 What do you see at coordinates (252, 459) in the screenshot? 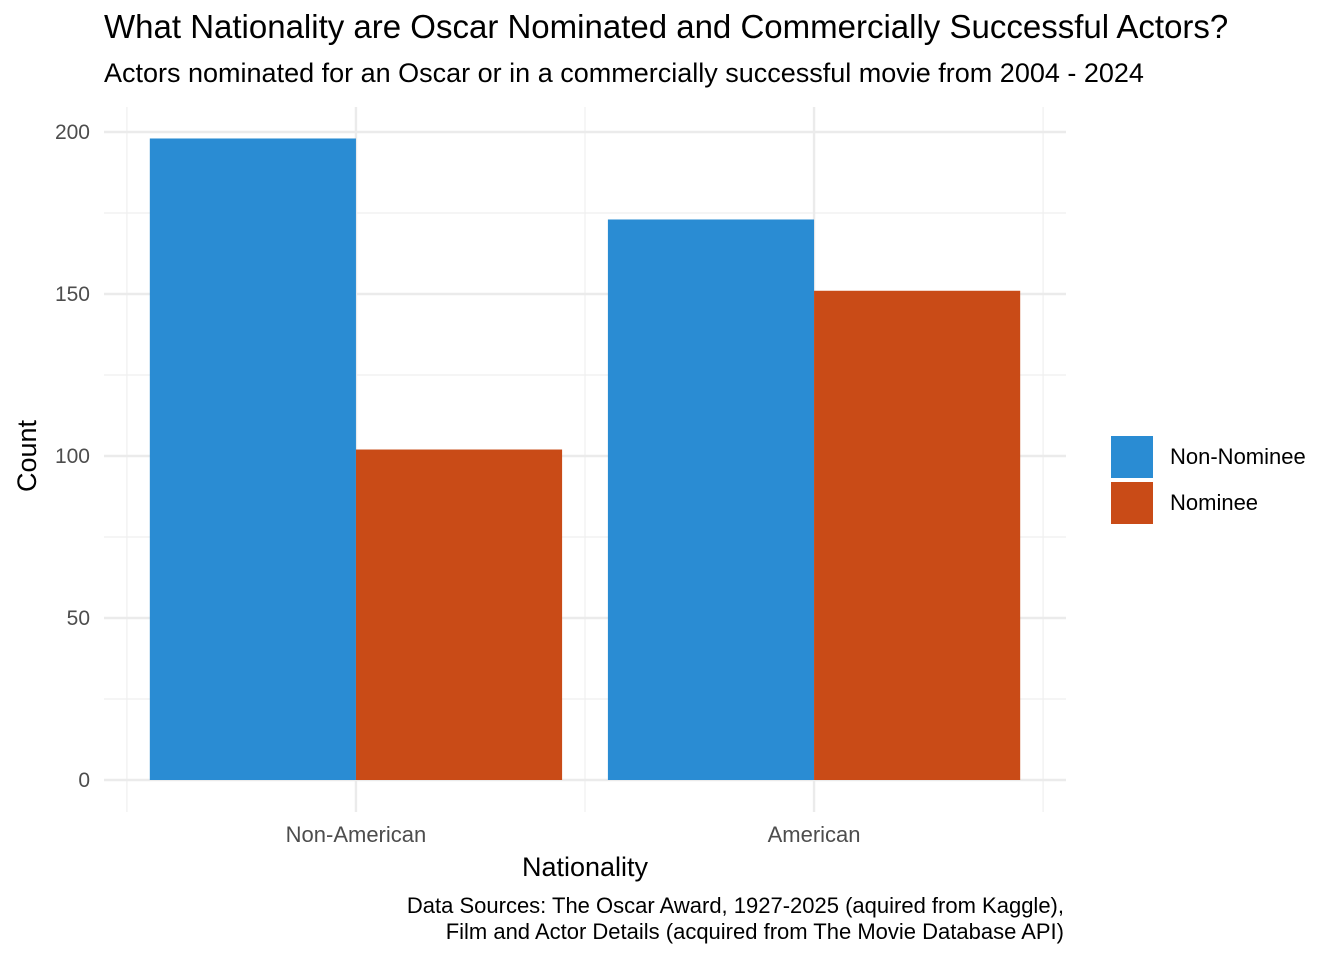
I see `bar-non-nominee-non-american` at bounding box center [252, 459].